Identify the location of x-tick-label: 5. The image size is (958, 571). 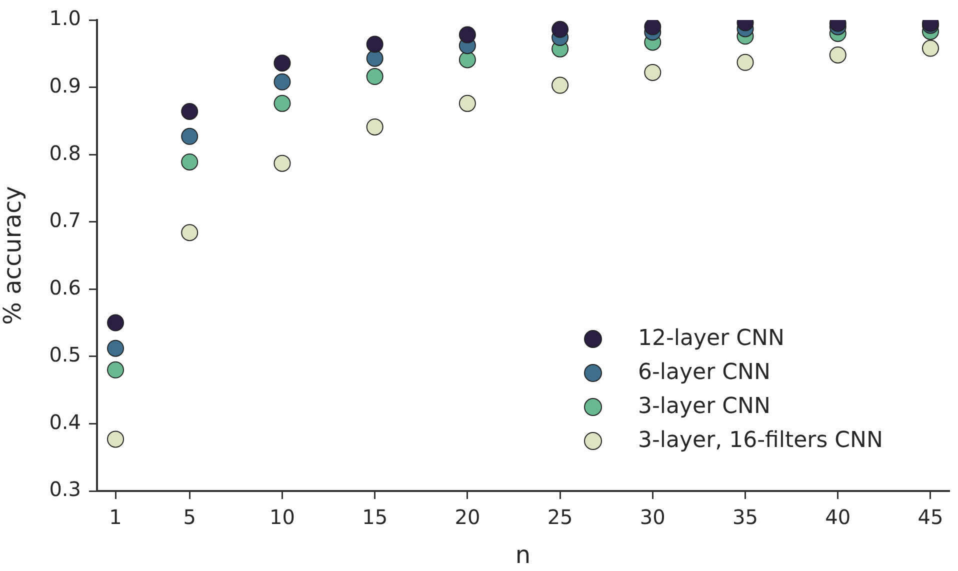
(189, 517).